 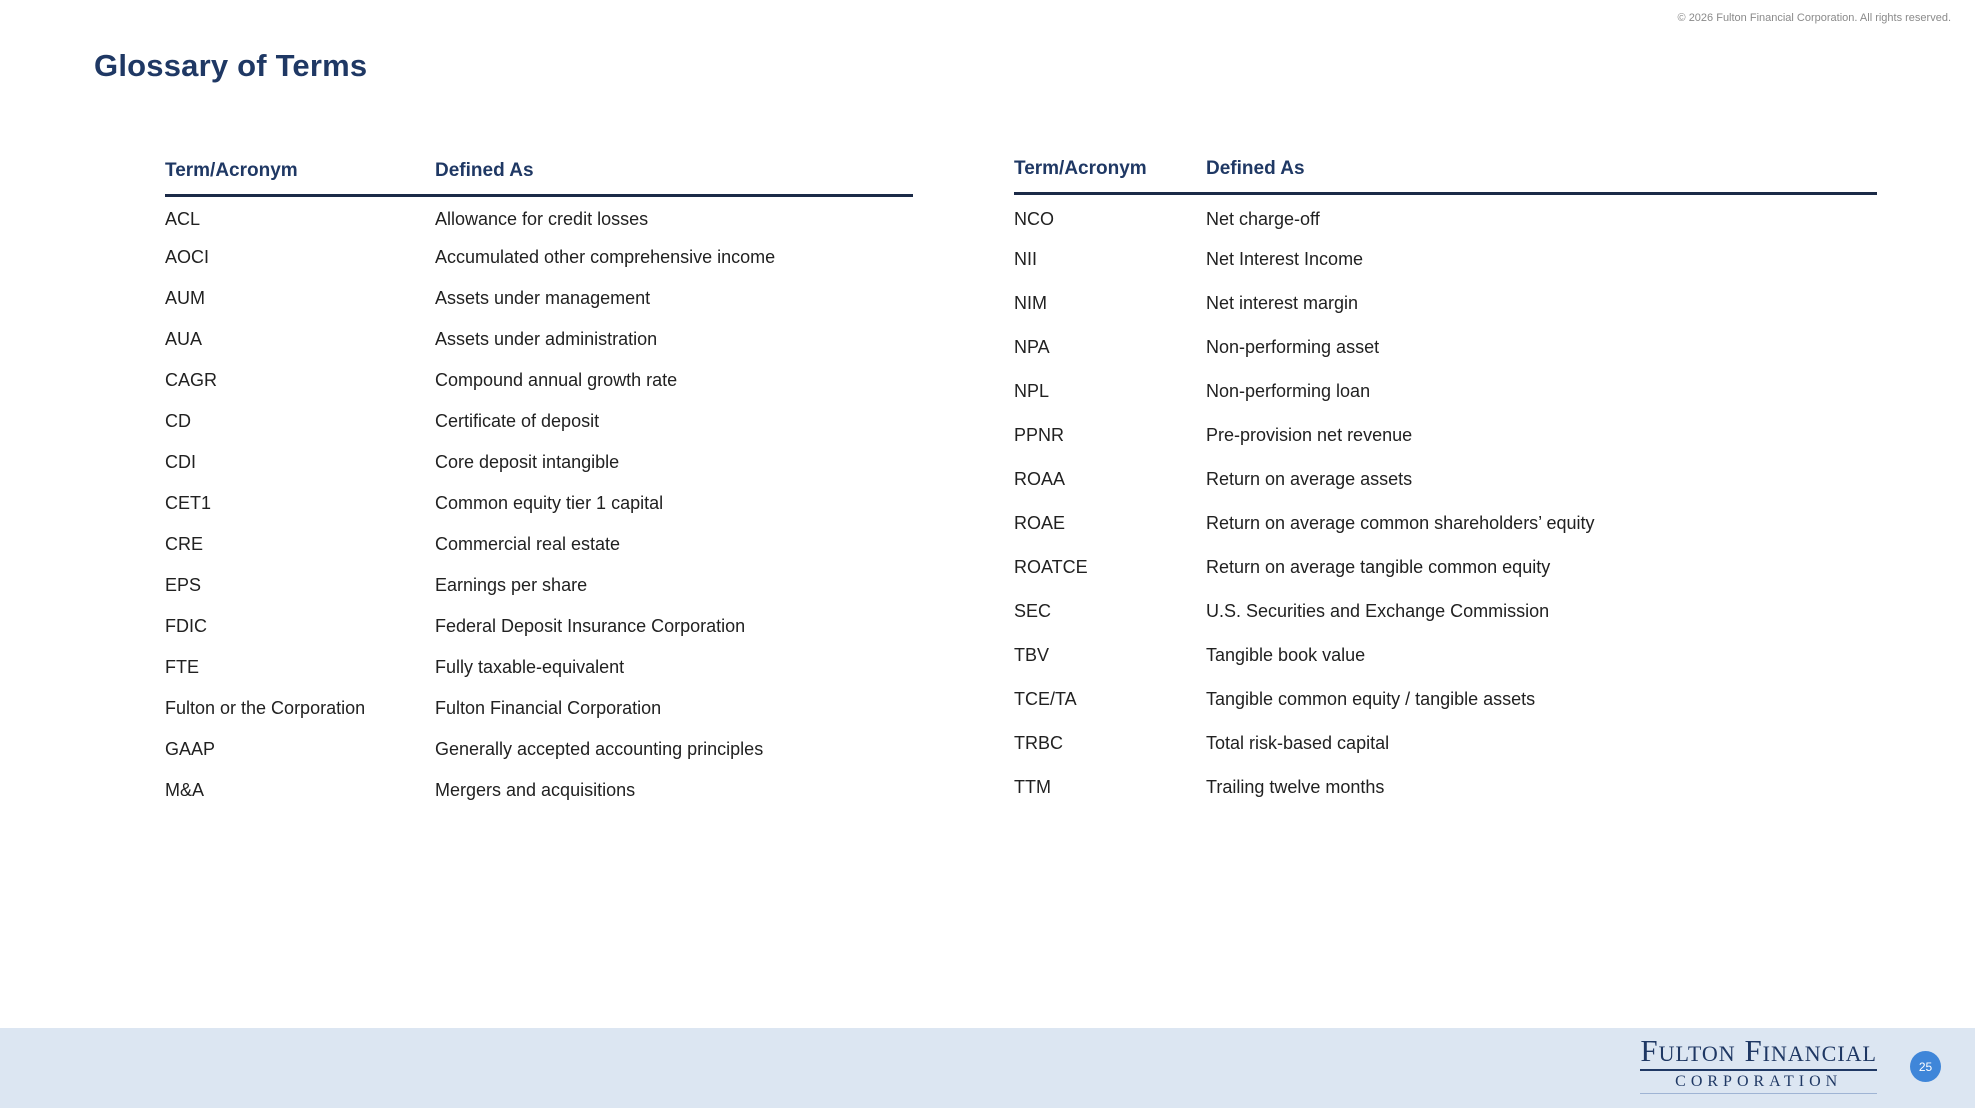 I want to click on fulton-financial-logo: Fulton Financial CORPORATION, so click(x=1758, y=1064).